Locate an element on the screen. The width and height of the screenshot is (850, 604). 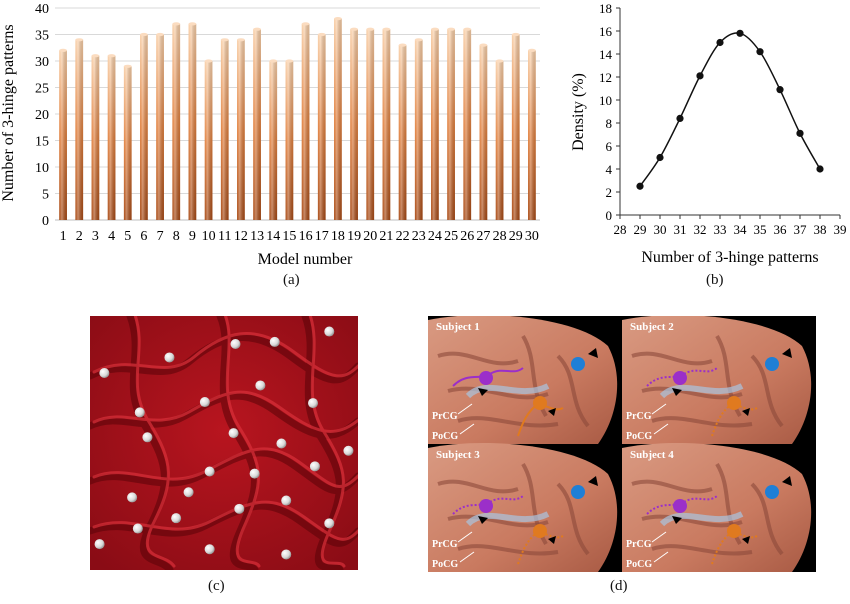
caption-d: (d) is located at coordinates (619, 586).